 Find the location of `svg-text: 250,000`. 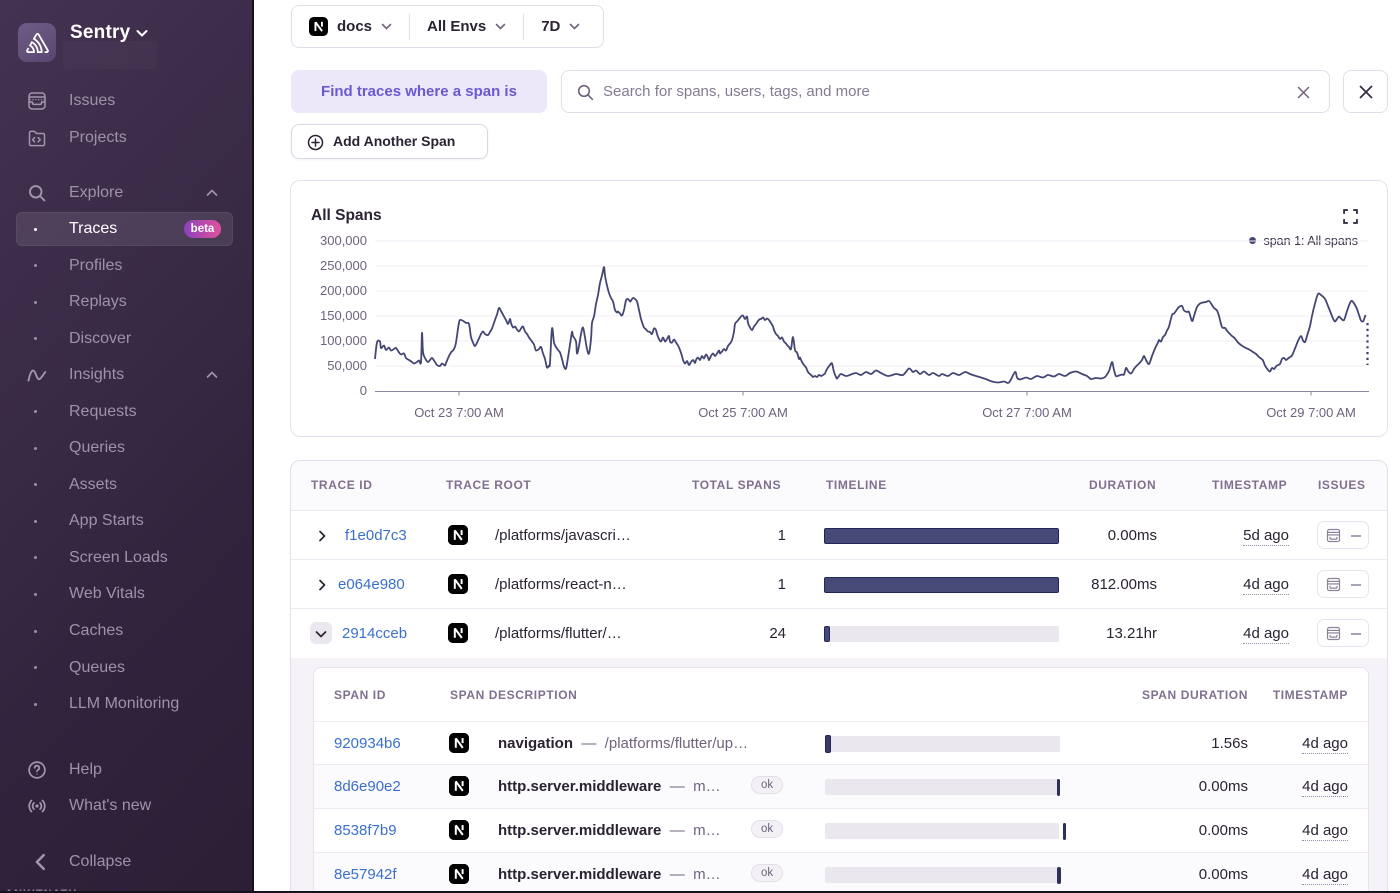

svg-text: 250,000 is located at coordinates (343, 265).